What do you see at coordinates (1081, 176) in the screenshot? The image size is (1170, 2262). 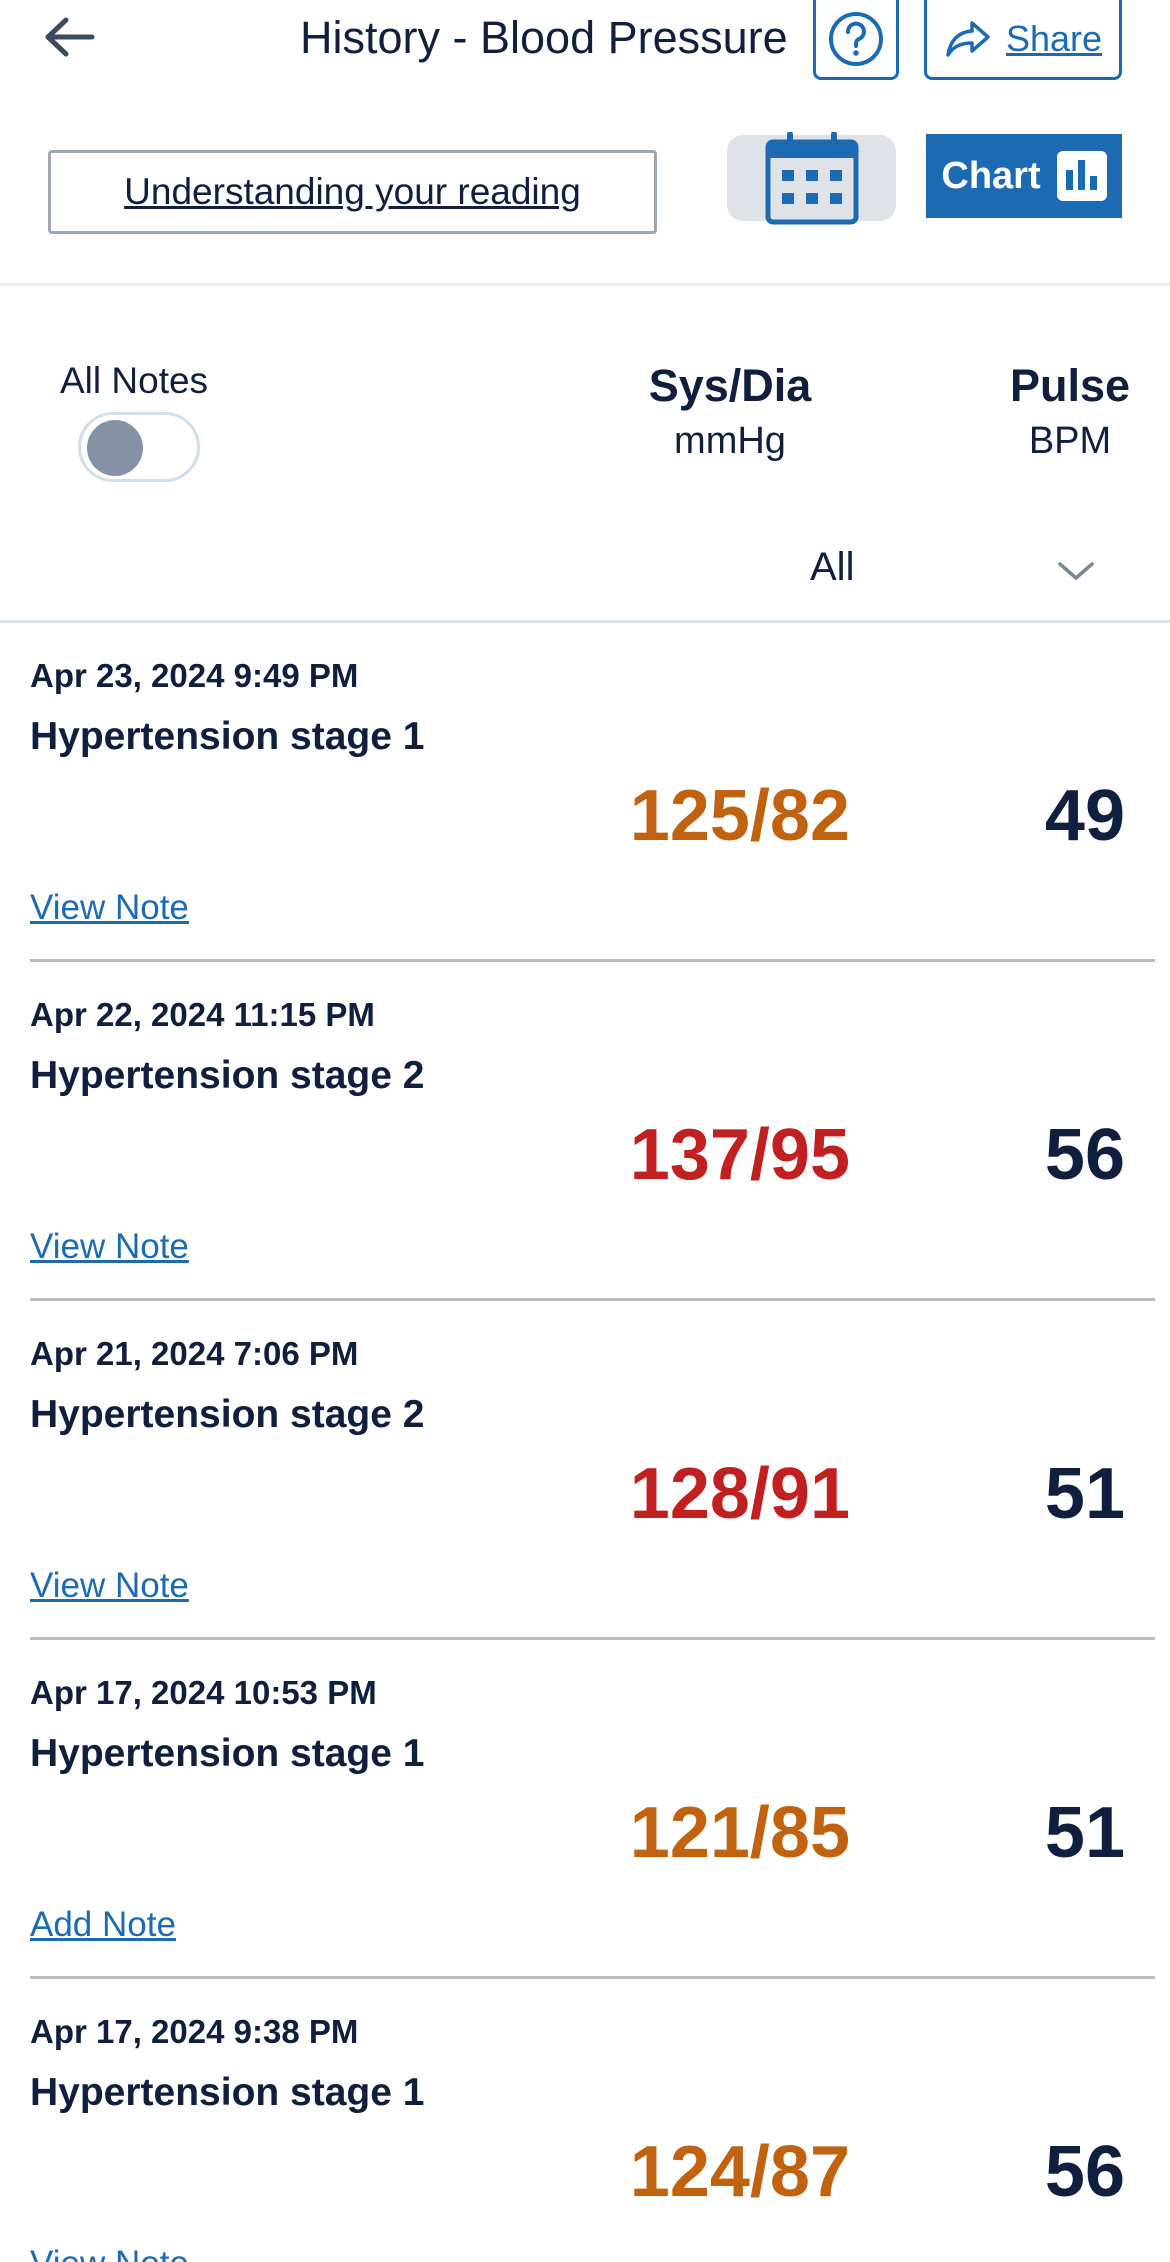 I see `bar-chart-icon` at bounding box center [1081, 176].